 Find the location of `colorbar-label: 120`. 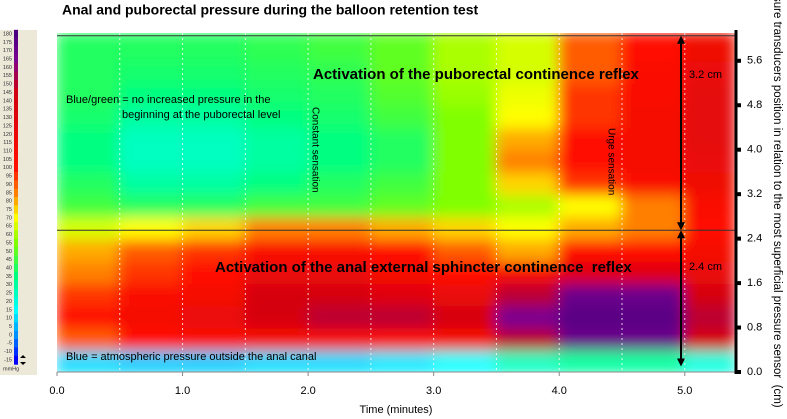

colorbar-label: 120 is located at coordinates (7, 135).